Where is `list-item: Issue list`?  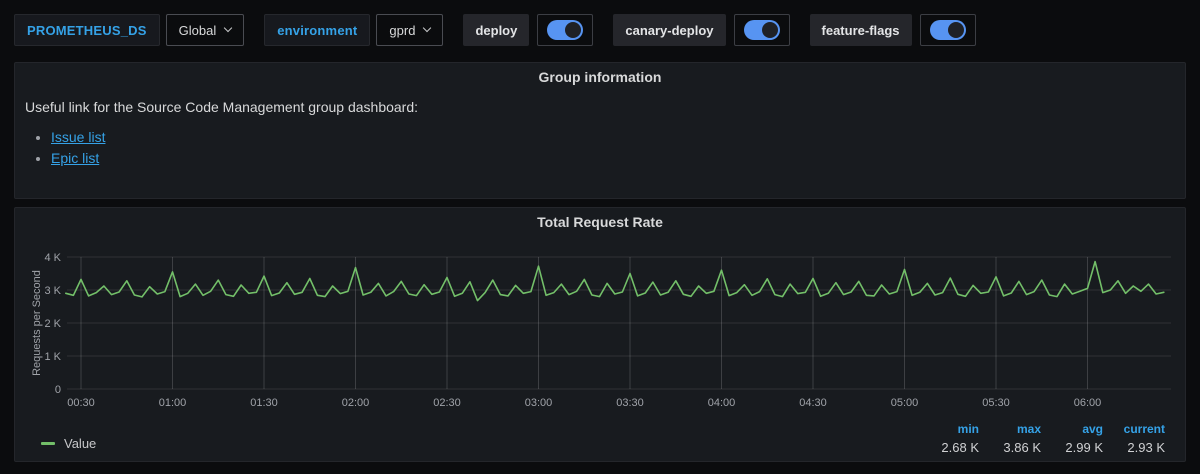 list-item: Issue list is located at coordinates (613, 137).